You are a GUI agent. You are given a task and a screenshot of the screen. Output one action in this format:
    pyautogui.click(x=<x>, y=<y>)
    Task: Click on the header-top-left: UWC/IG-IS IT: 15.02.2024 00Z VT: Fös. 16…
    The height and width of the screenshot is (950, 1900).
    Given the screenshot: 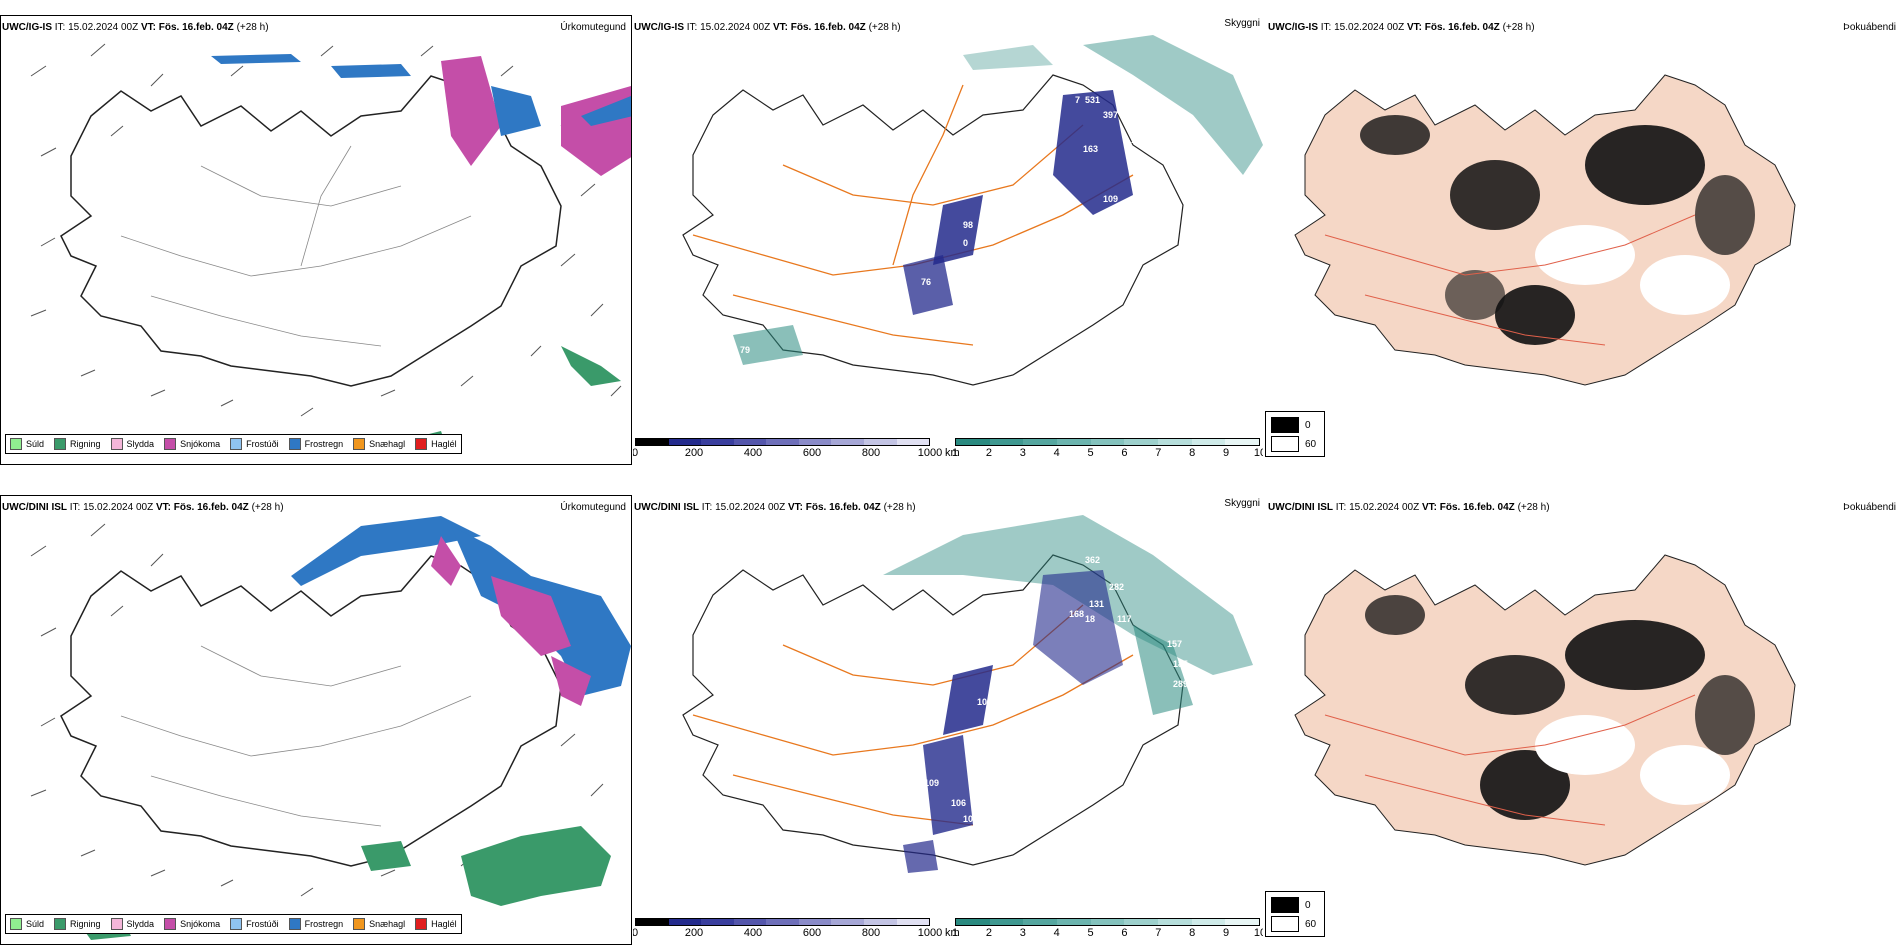 What is the action you would take?
    pyautogui.click(x=314, y=27)
    